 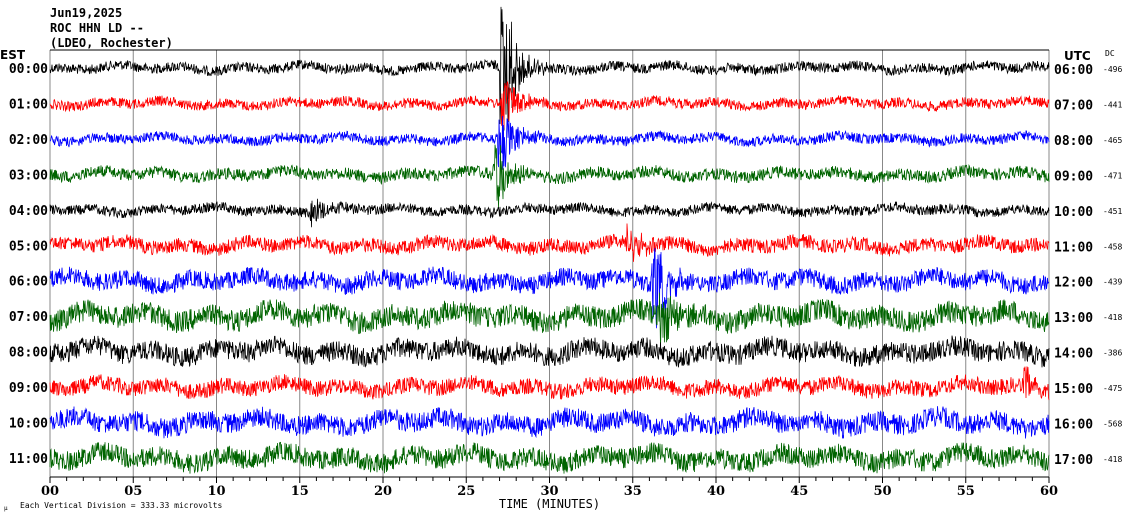 I want to click on utc-hour-label: 08:00, so click(x=1073, y=141).